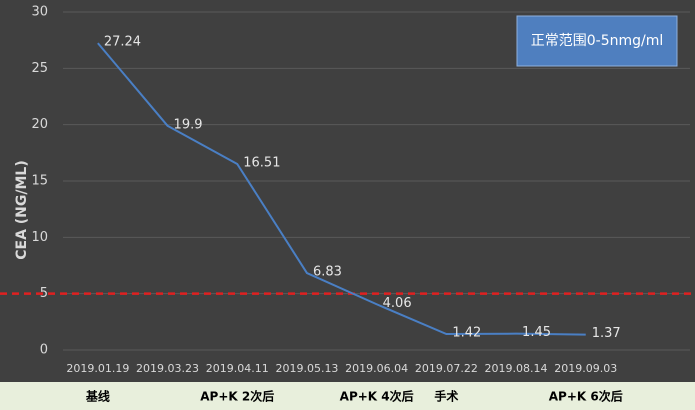 The width and height of the screenshot is (695, 410). What do you see at coordinates (39, 12) in the screenshot?
I see `y-tick-label: 30` at bounding box center [39, 12].